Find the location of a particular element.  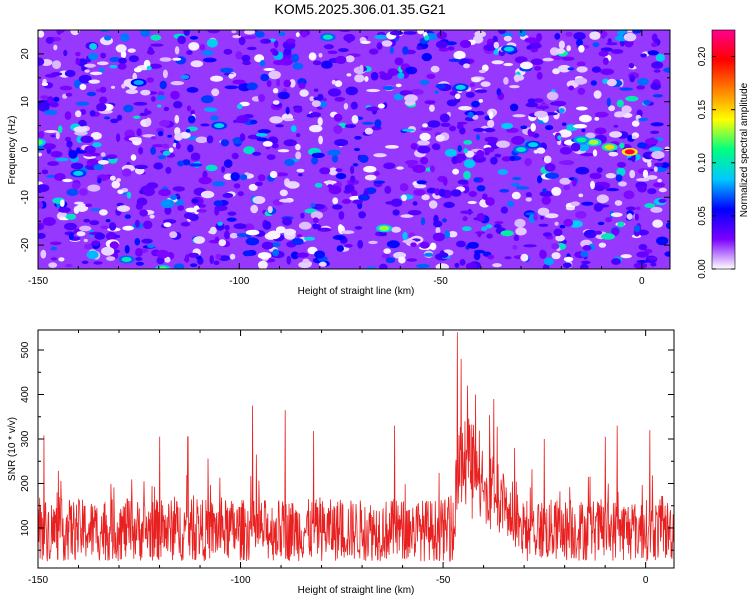

colorbar-tick-label: 0.00 is located at coordinates (702, 269).